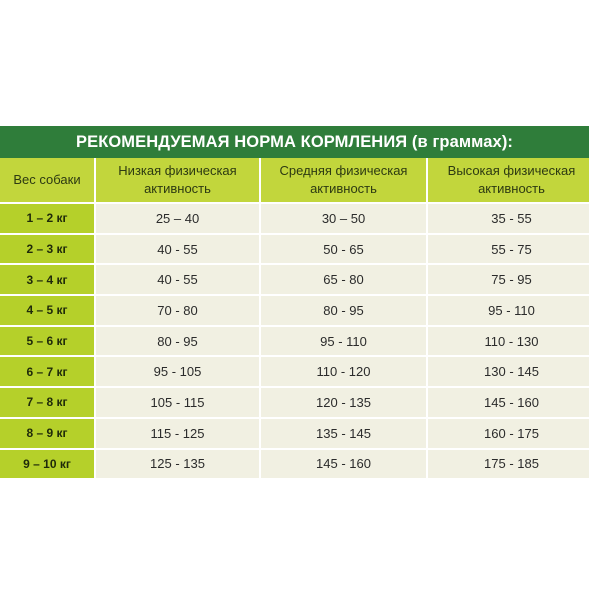 Image resolution: width=589 pixels, height=589 pixels. Describe the element at coordinates (343, 180) in the screenshot. I see `header-mid-activity: Средняя физическая активность` at that location.